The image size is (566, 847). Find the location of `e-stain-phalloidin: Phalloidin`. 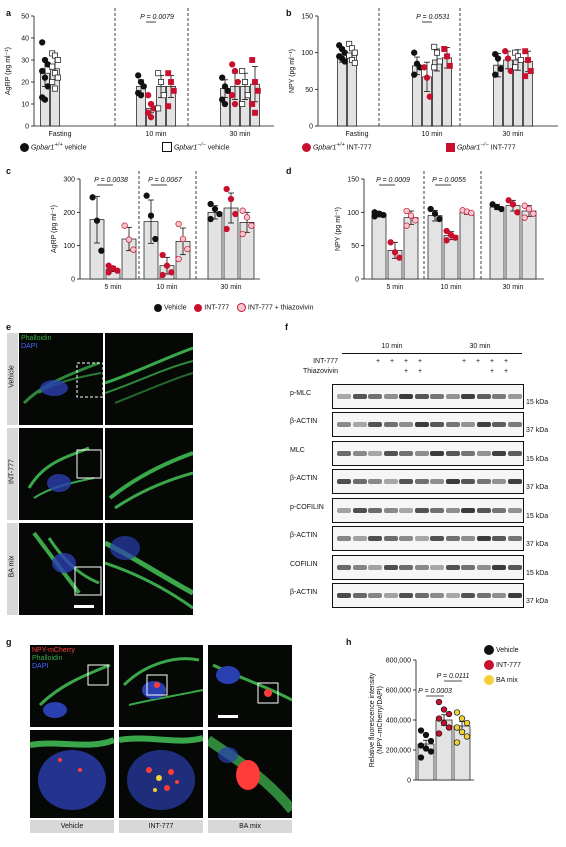

e-stain-phalloidin: Phalloidin is located at coordinates (36, 338).